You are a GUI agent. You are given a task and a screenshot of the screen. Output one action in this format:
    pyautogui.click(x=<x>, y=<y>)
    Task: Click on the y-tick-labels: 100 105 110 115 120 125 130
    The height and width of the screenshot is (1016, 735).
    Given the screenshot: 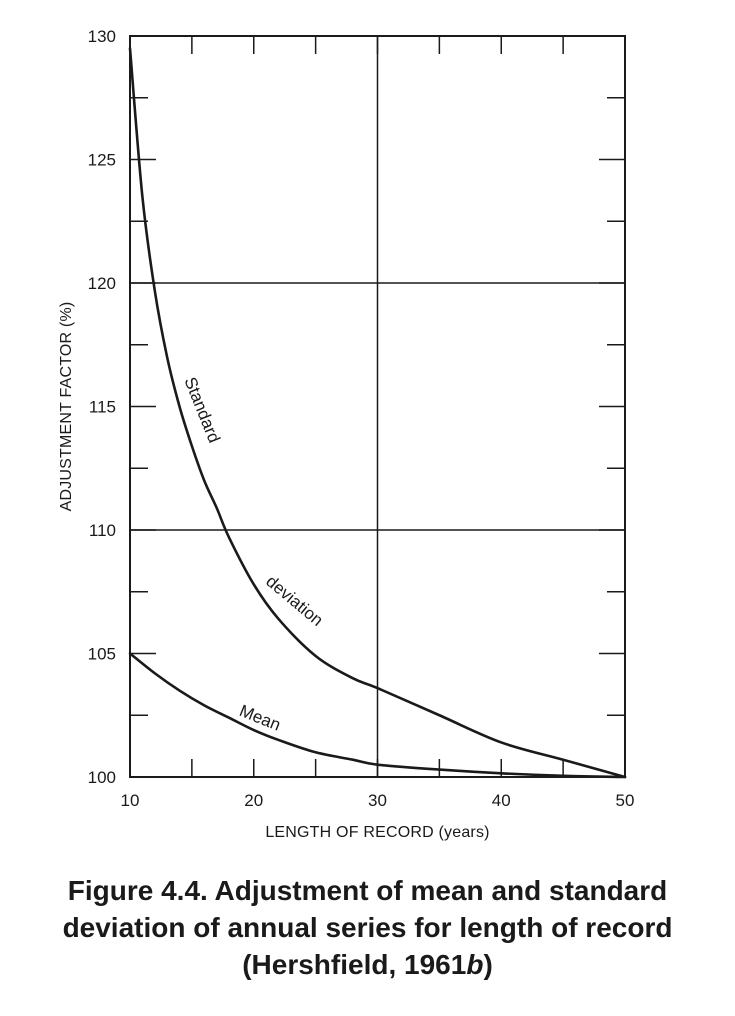 What is the action you would take?
    pyautogui.click(x=102, y=407)
    